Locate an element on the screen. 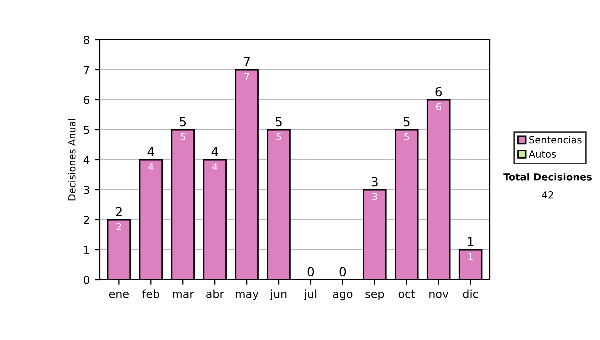 This screenshot has width=600, height=340. text: Total Decisiones is located at coordinates (548, 177).